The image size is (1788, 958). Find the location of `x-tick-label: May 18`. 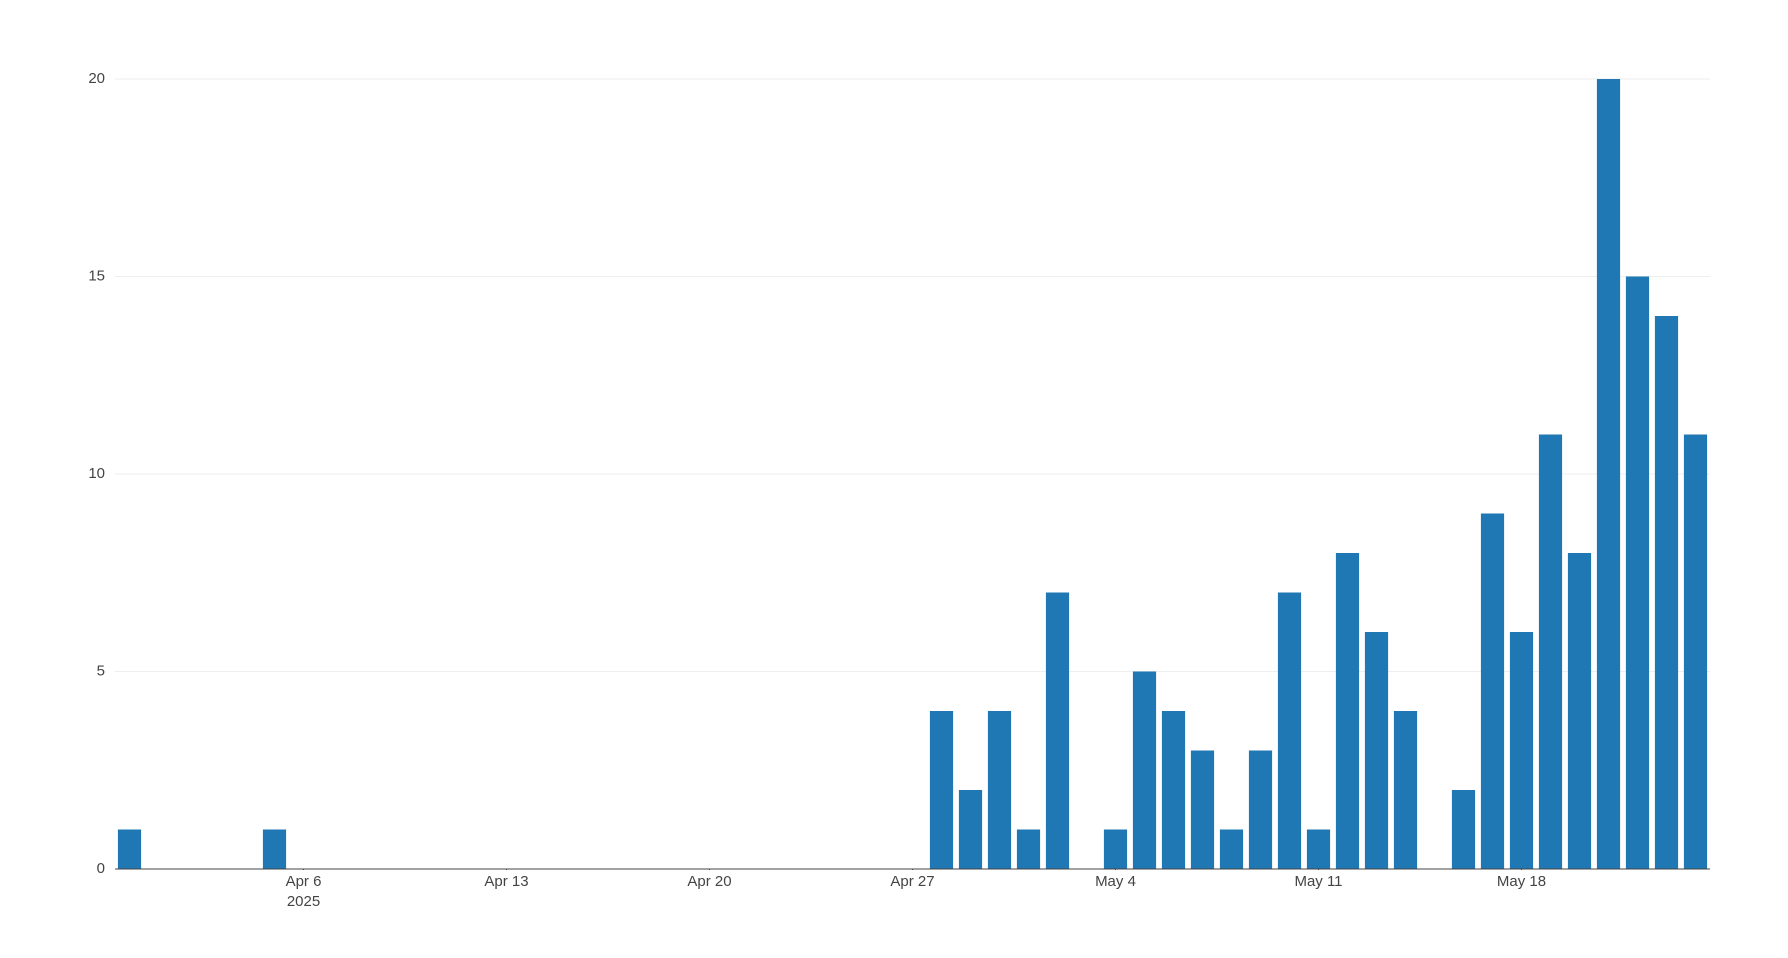

x-tick-label: May 18 is located at coordinates (1521, 881).